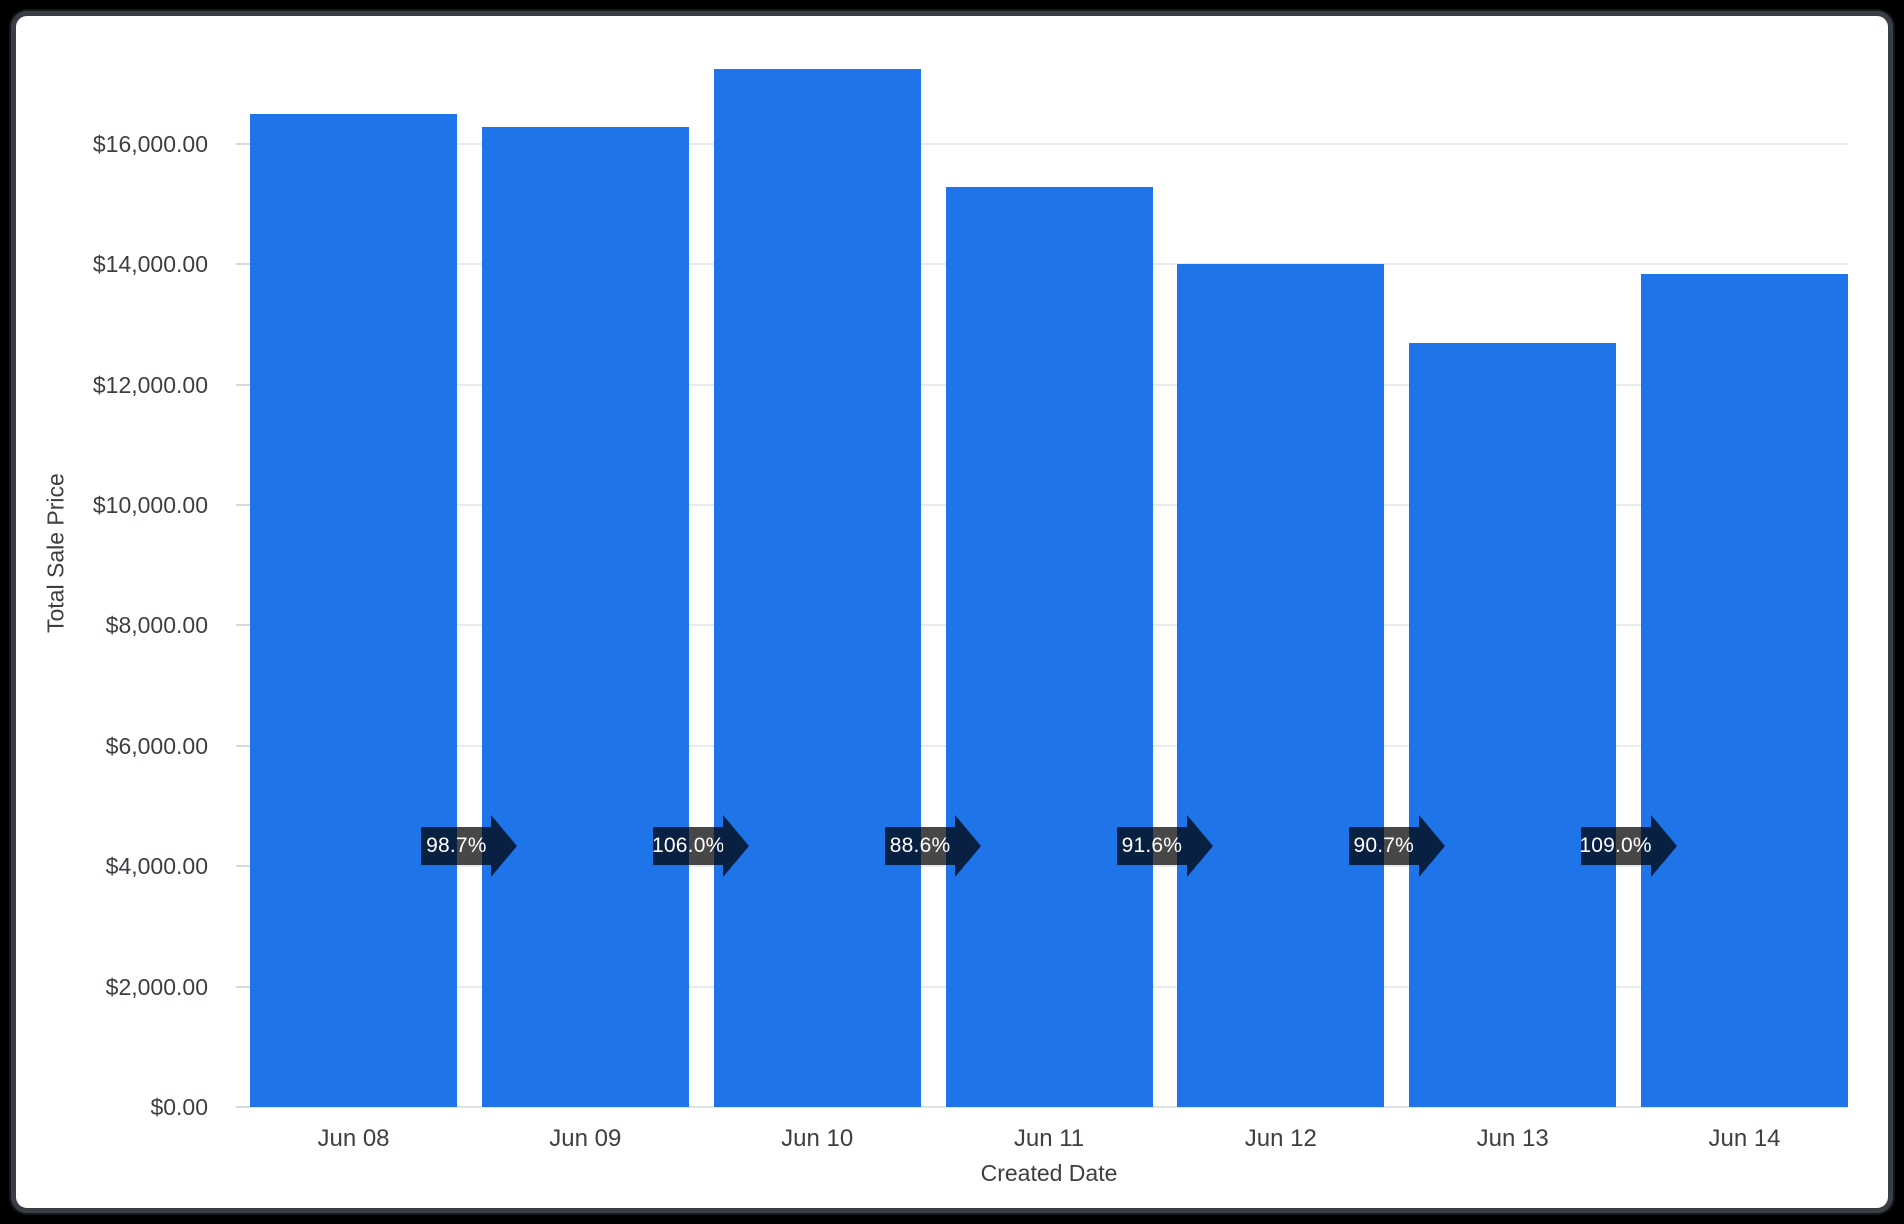 The height and width of the screenshot is (1224, 1904). I want to click on growth-arrow-badge: 90.7%, so click(1396, 846).